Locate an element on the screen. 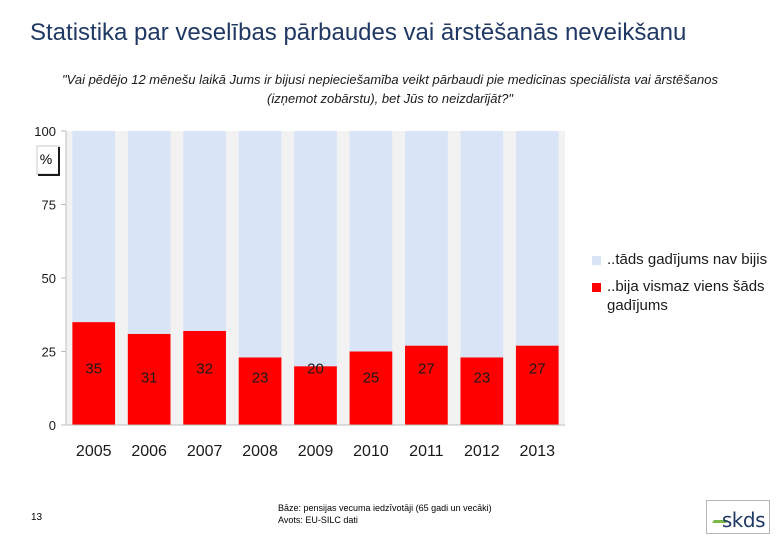 The width and height of the screenshot is (780, 540). legend-item-none: ..tāds gadījums nav bijis is located at coordinates (684, 259).